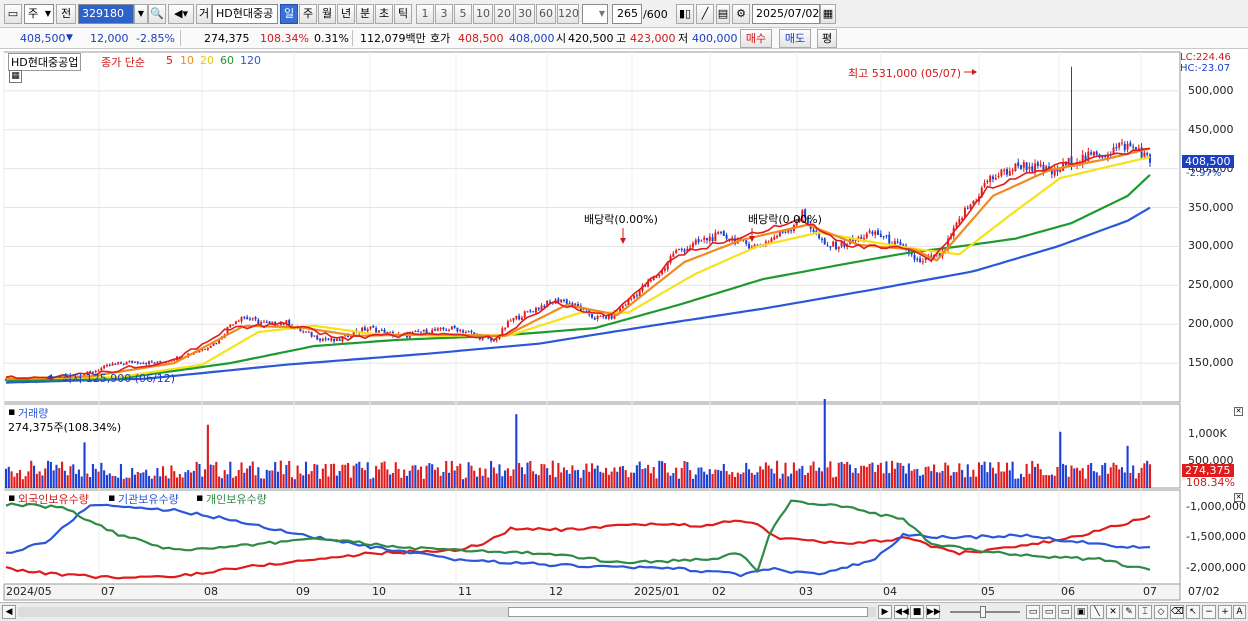  I want to click on interval-20: 20, so click(504, 14).